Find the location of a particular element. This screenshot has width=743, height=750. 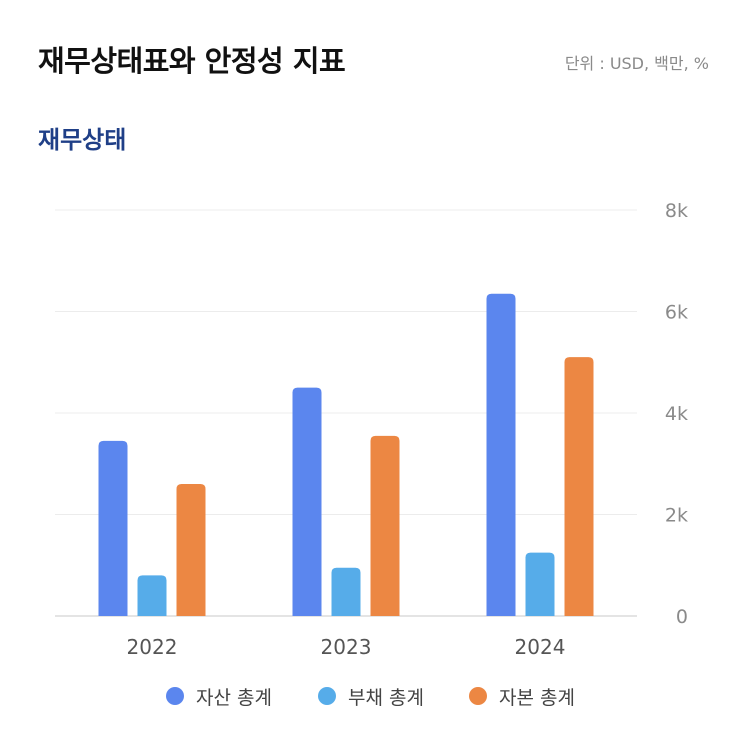

legend-item-assets: 자산 총계 is located at coordinates (219, 696).